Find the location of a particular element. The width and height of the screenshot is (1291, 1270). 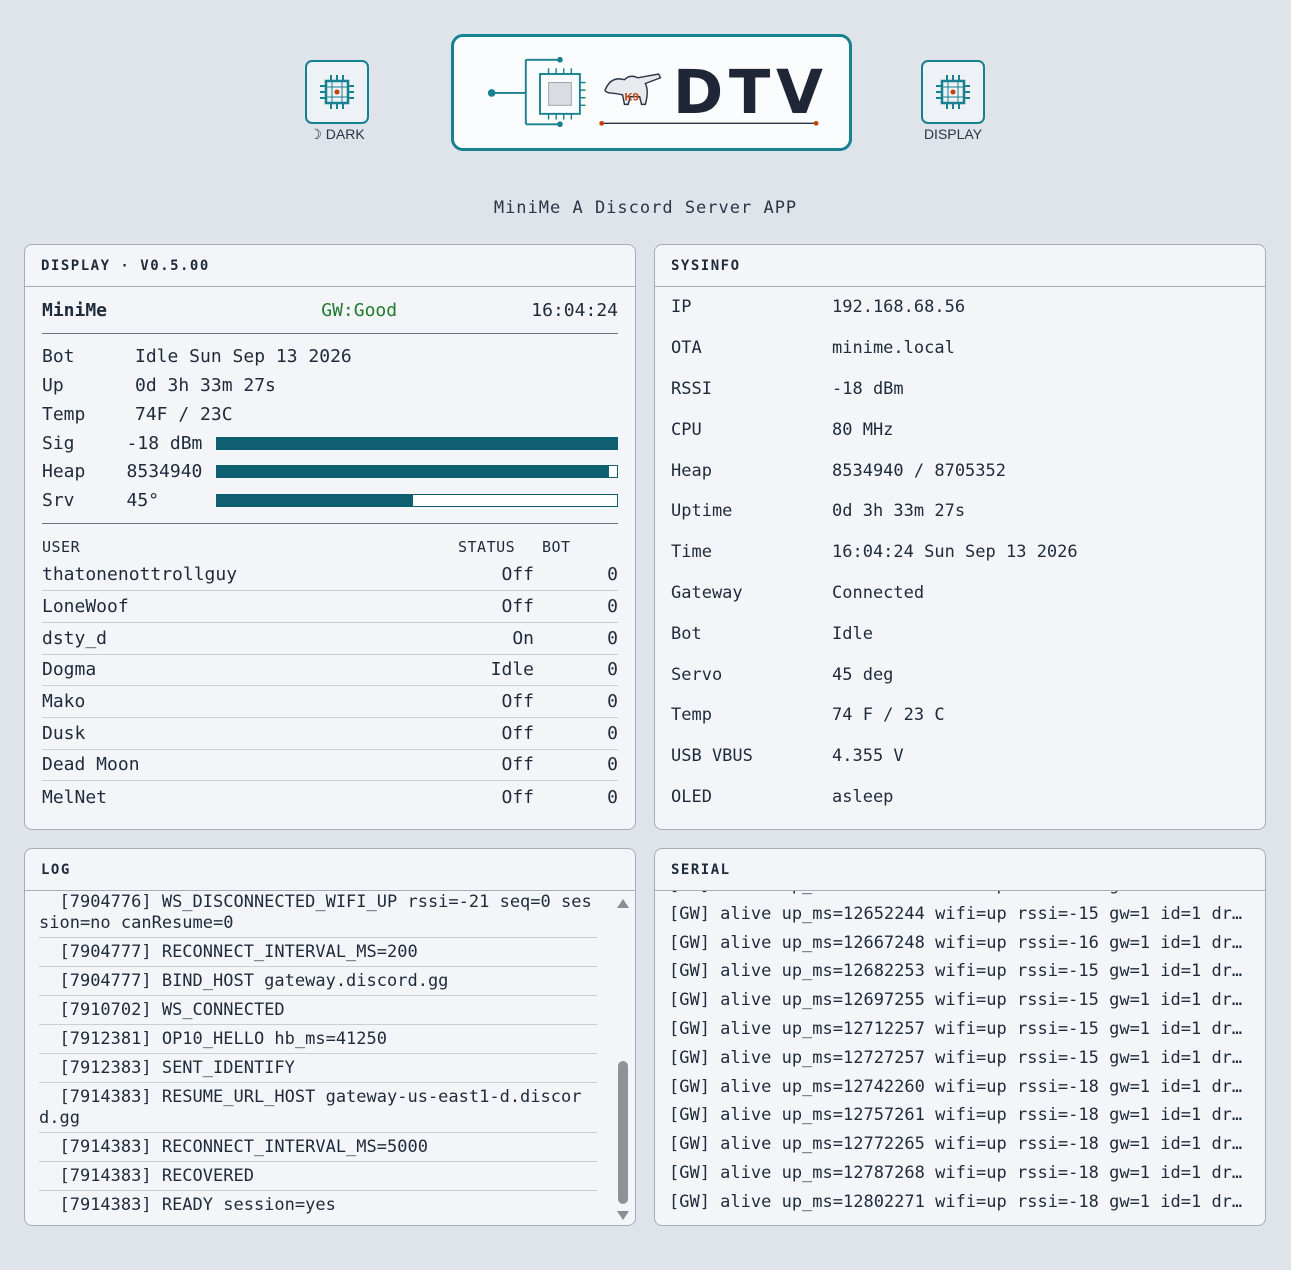

serial-panel-title: SERIAL is located at coordinates (960, 870).